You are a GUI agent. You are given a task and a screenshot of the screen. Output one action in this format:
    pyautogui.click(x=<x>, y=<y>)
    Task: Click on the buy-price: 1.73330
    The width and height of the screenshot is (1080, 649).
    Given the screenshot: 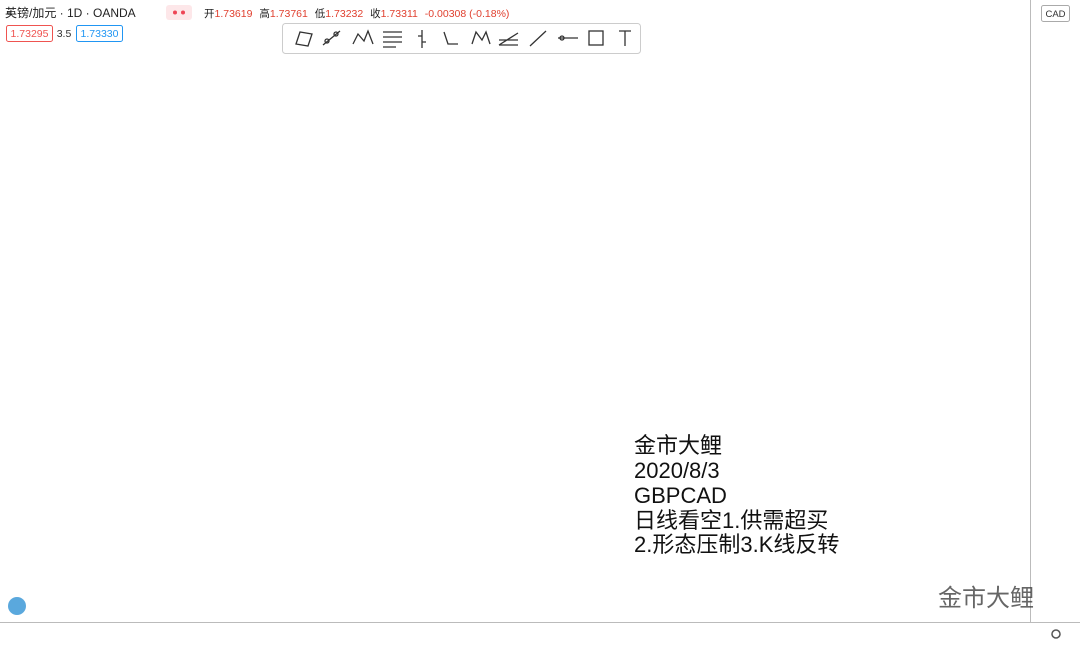 What is the action you would take?
    pyautogui.click(x=100, y=34)
    